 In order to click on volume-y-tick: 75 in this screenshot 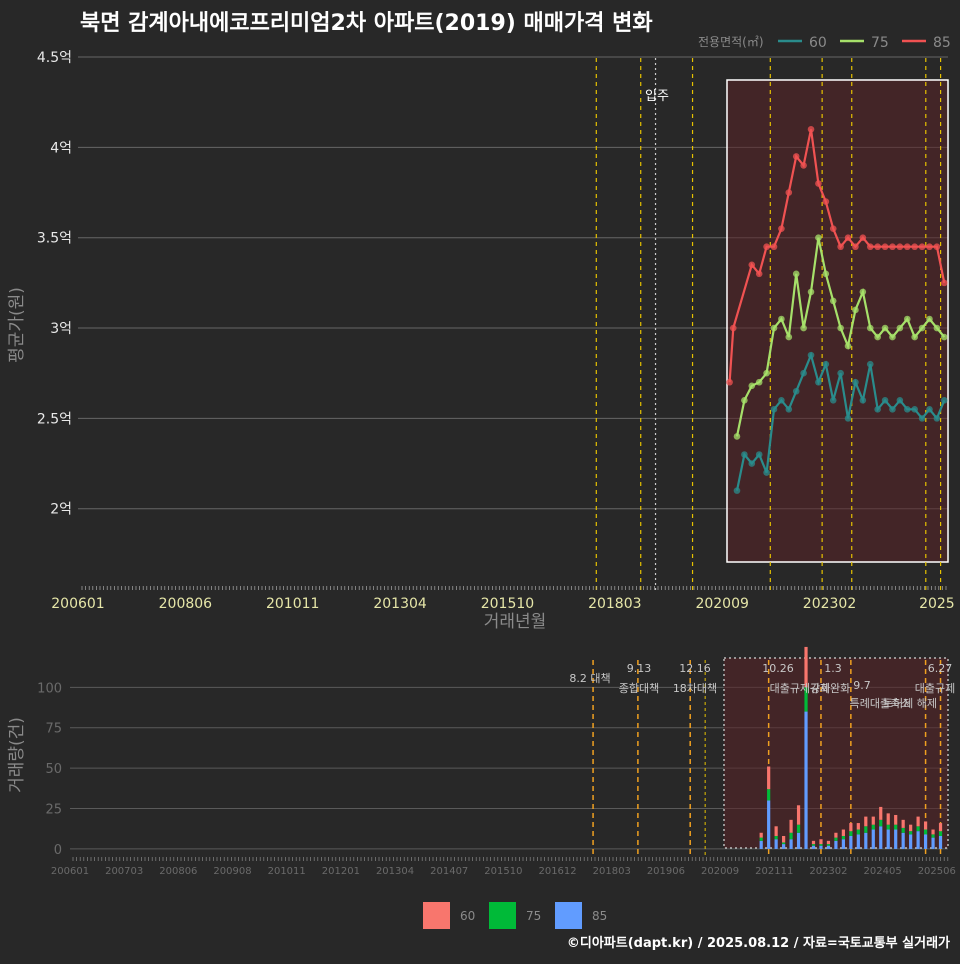, I will do `click(53, 729)`.